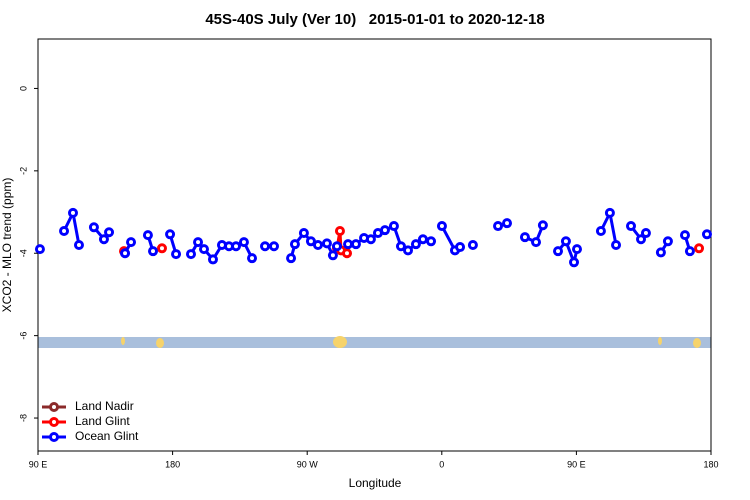 The image size is (750, 500). I want to click on y-tick-label: -4, so click(23, 253).